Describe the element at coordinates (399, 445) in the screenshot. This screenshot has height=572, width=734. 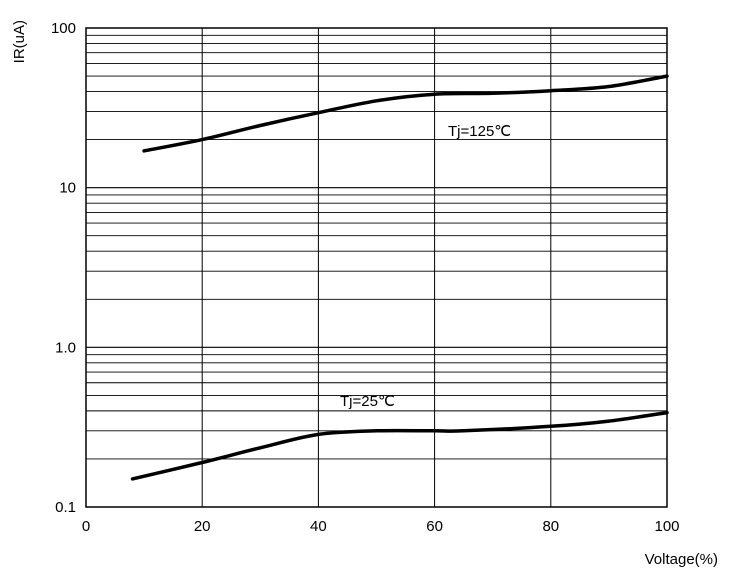
I see `series-line-tj25` at that location.